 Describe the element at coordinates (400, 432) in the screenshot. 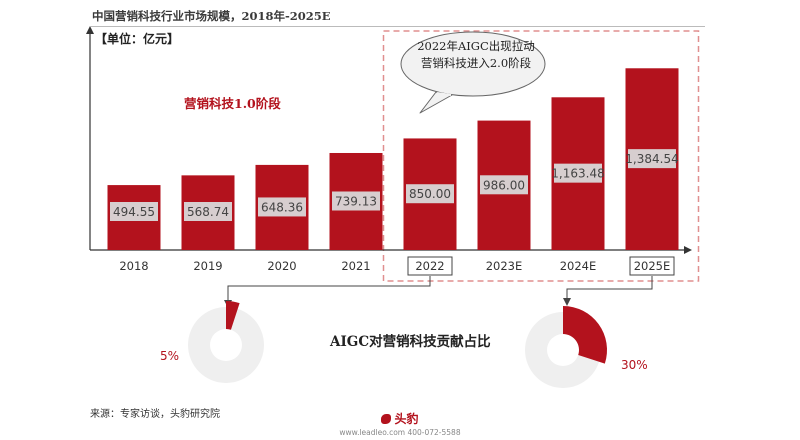

I see `brand-contact: www.leadleo.com 400-072-5588` at that location.